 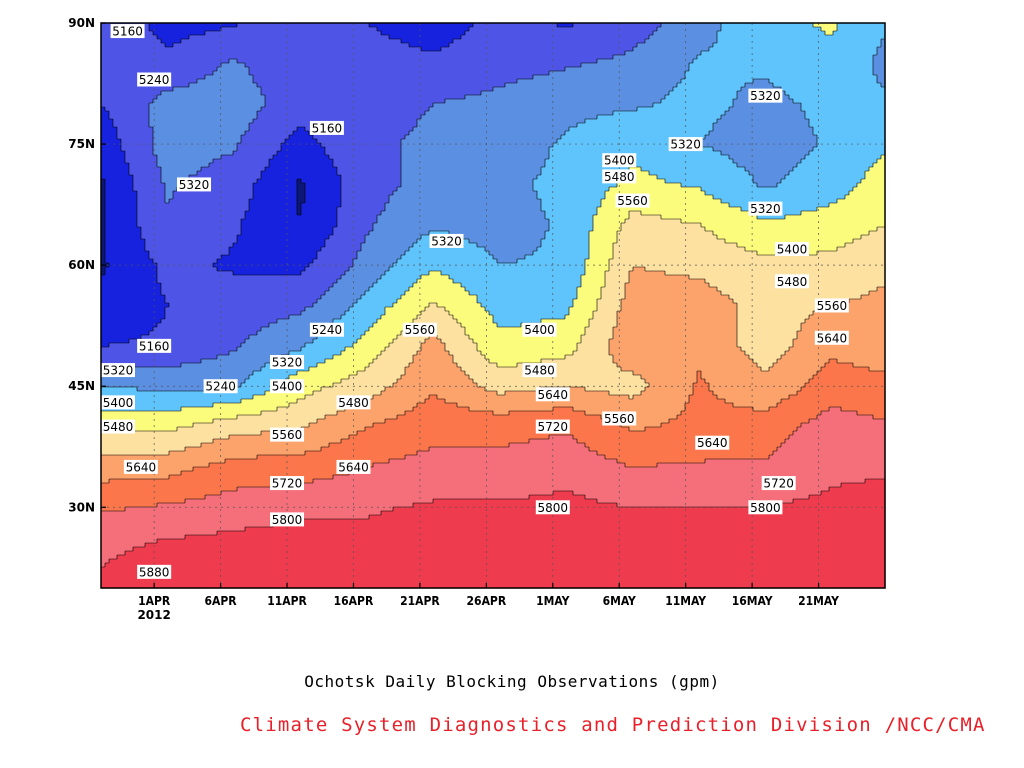 I want to click on contour-label-text: 5320, so click(x=118, y=371).